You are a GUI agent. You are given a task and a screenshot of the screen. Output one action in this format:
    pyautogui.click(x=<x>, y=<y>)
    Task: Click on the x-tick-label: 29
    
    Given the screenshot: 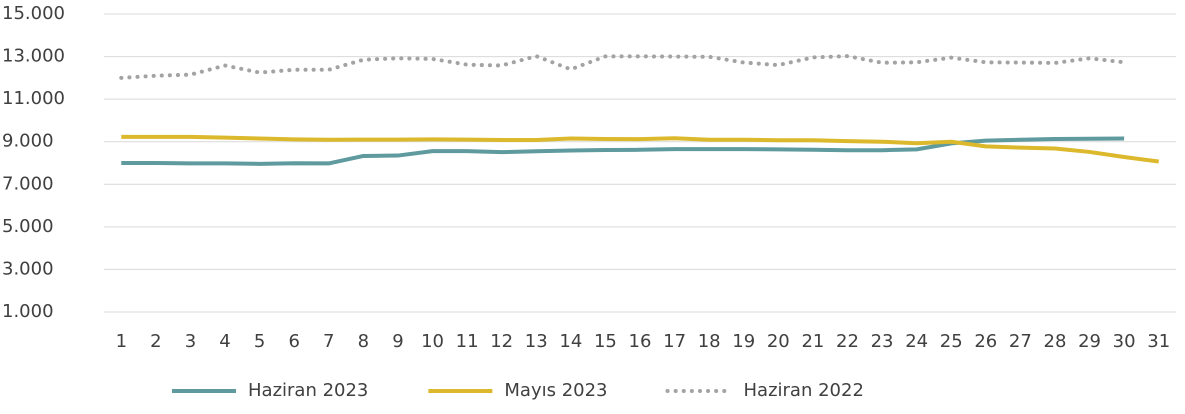 What is the action you would take?
    pyautogui.click(x=1089, y=341)
    